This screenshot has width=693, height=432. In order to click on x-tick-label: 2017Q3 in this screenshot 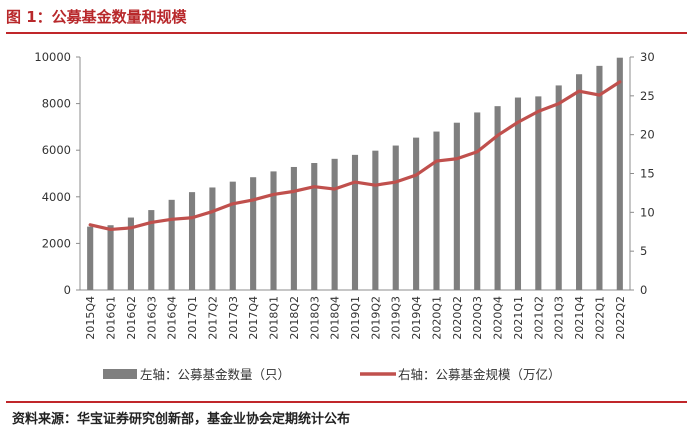, I will do `click(233, 318)`.